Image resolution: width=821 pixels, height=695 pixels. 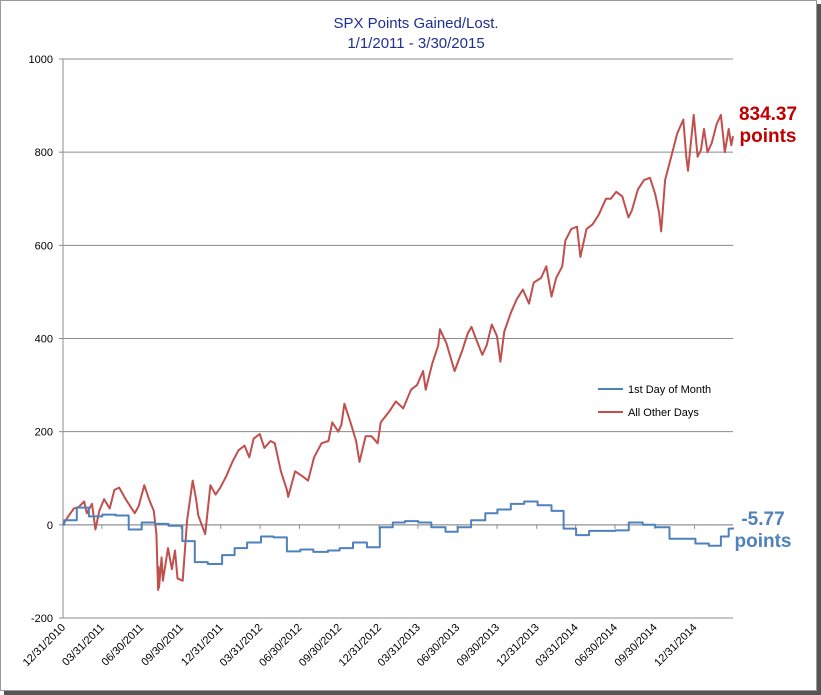 I want to click on chart-subtitle: 1/1/2011 - 3/30/2015, so click(x=415, y=43).